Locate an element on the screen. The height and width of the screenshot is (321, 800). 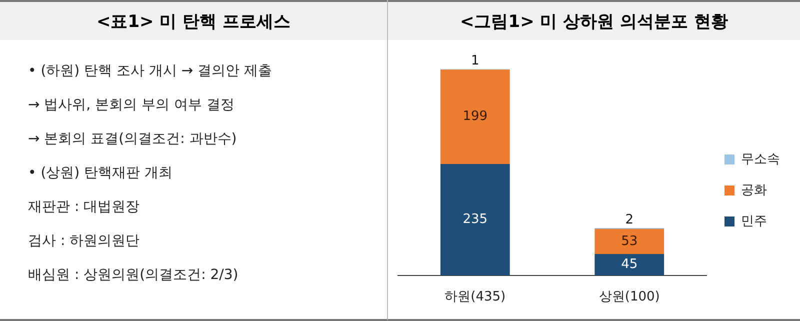
data-label: 199 is located at coordinates (475, 116).